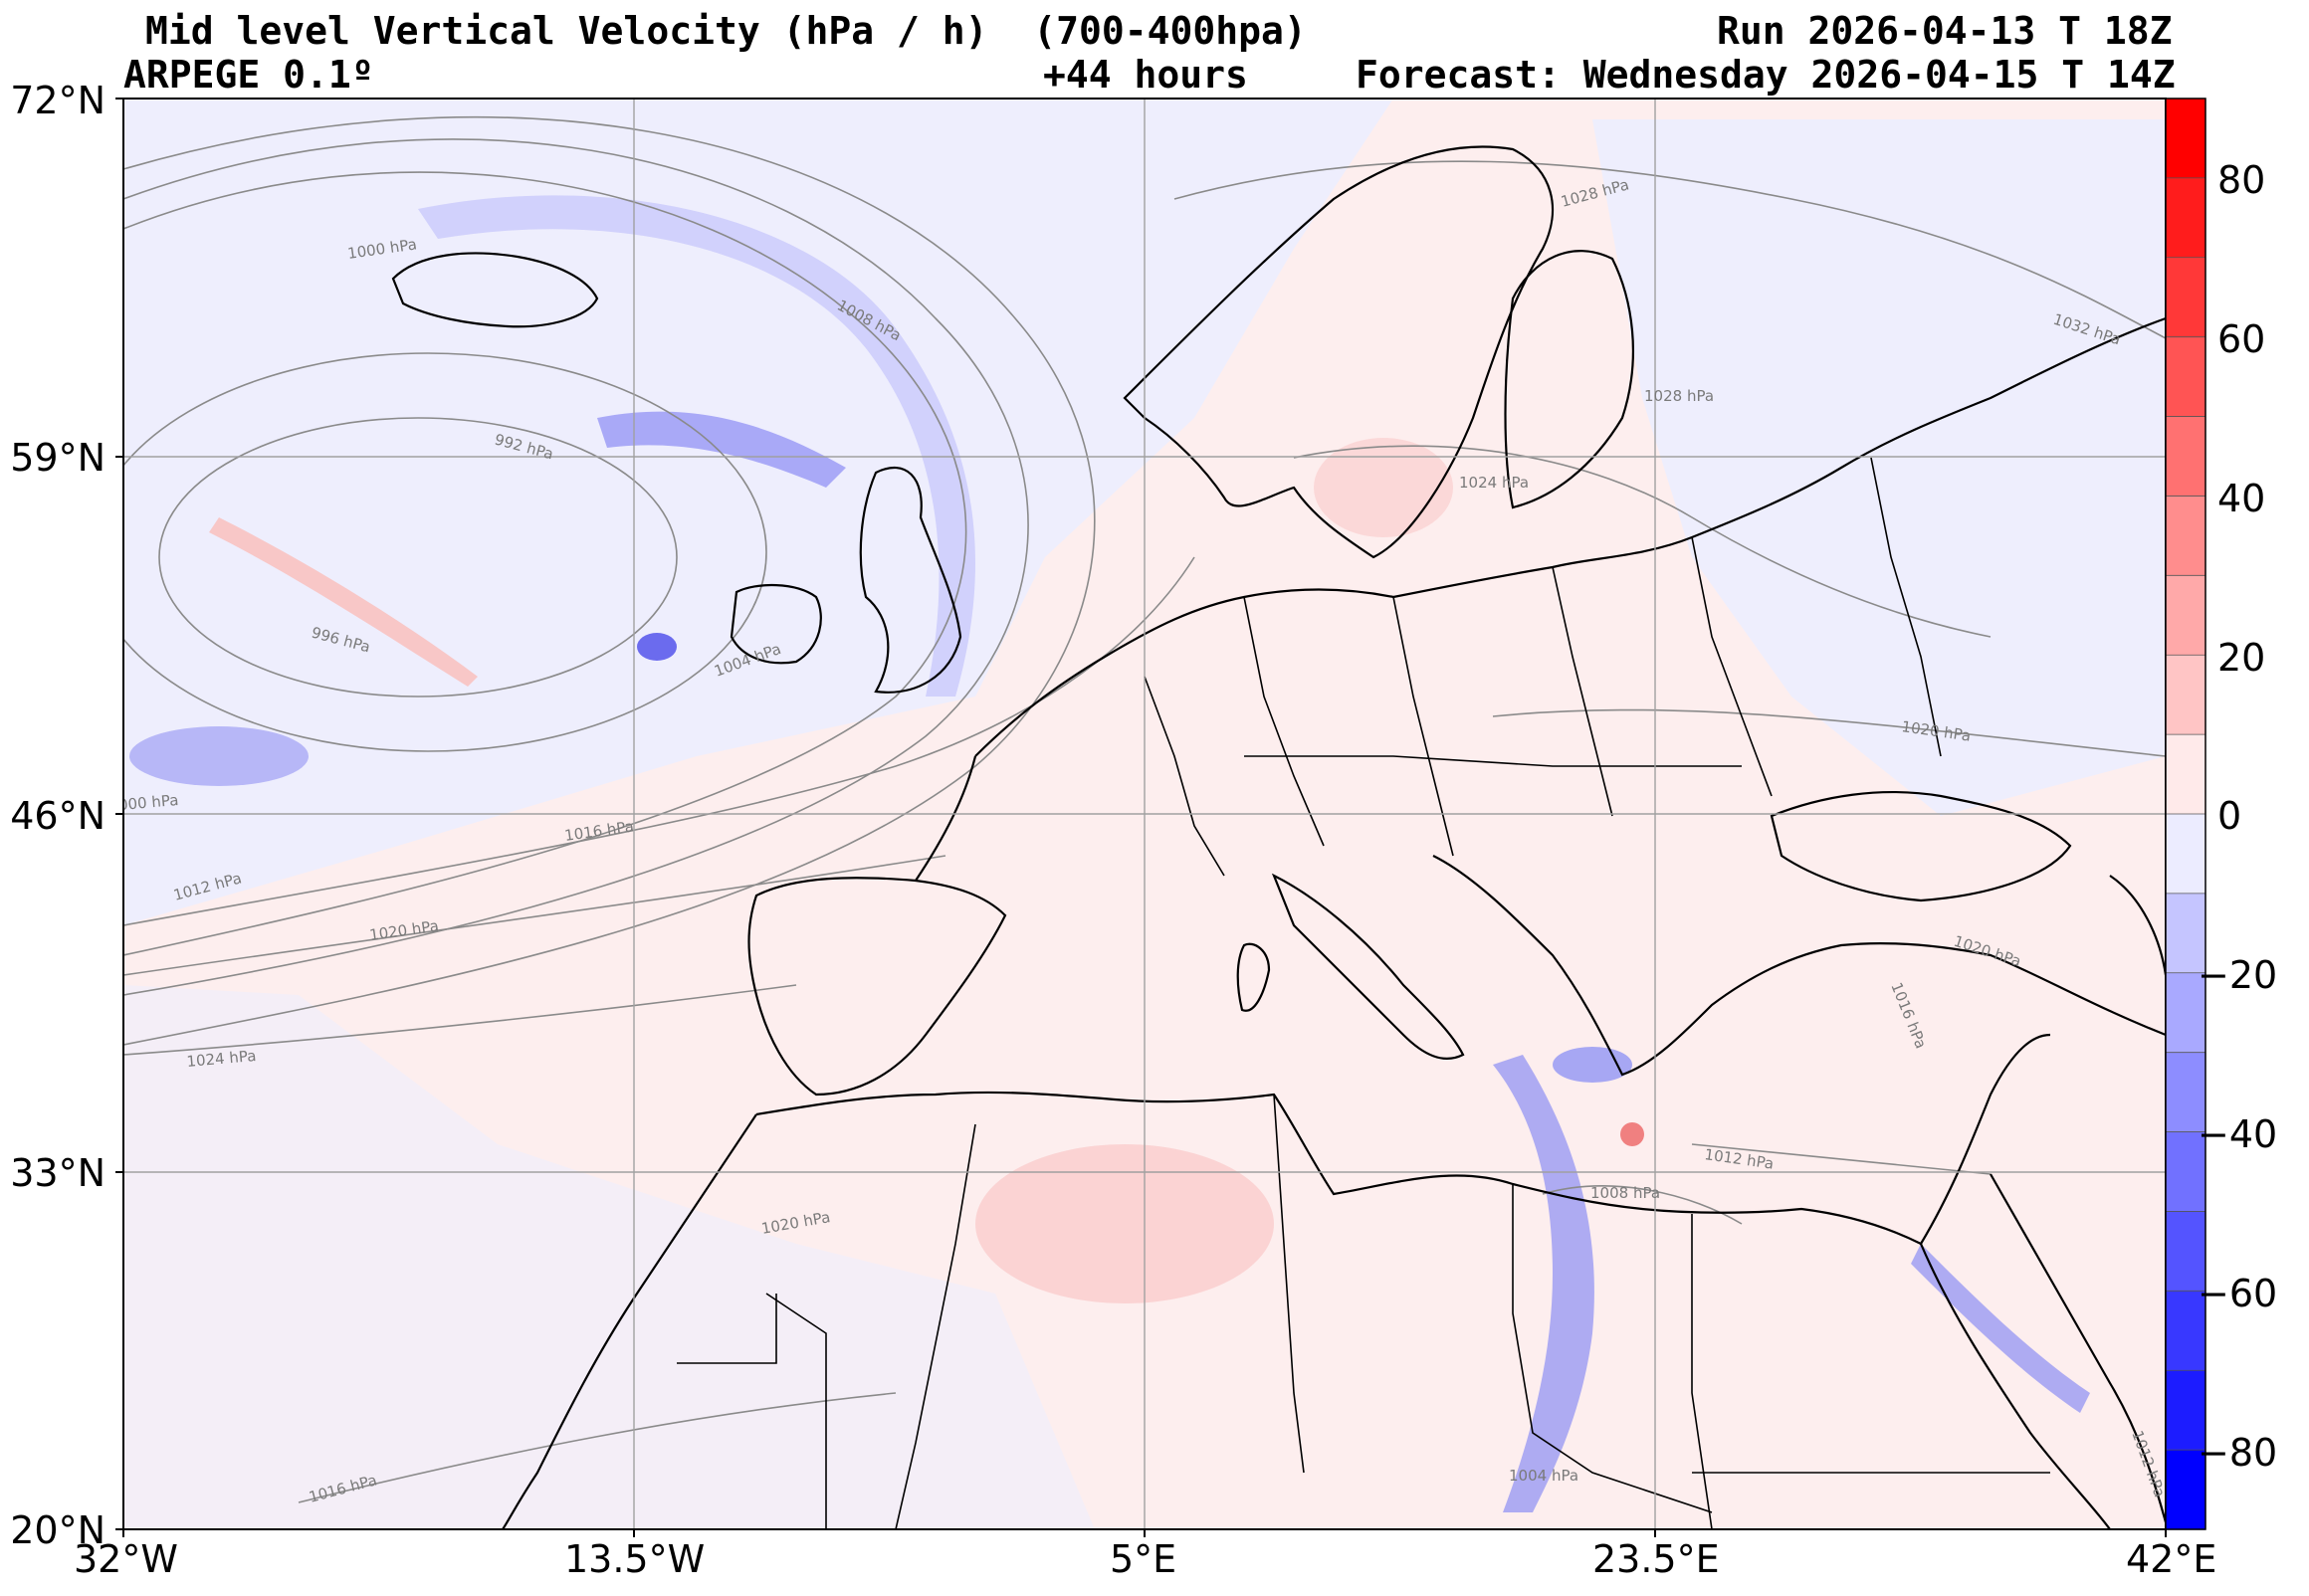 Image resolution: width=2309 pixels, height=1596 pixels. I want to click on isobar-1024-e, so click(1642, 541).